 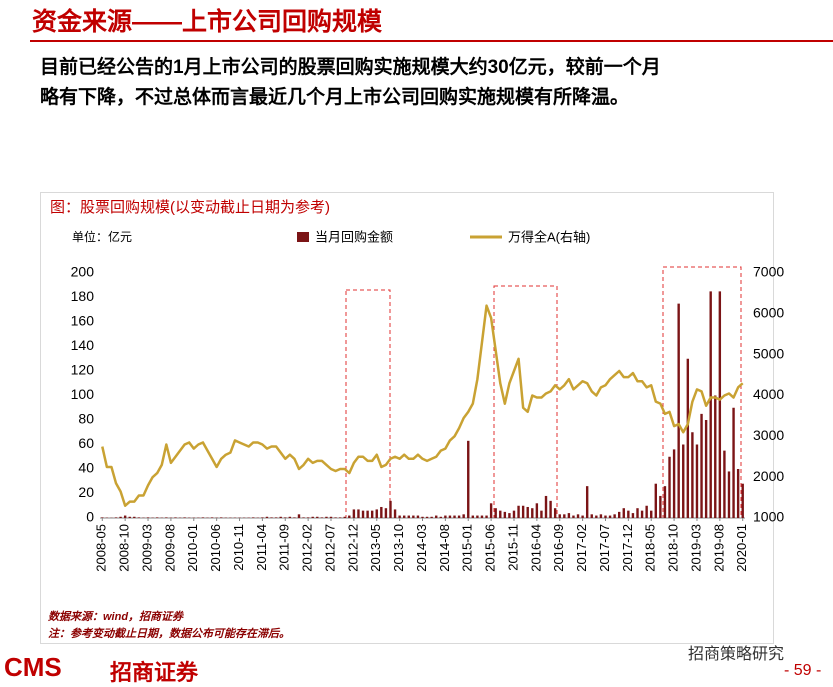 I want to click on y-tick-label: 100, so click(x=83, y=394).